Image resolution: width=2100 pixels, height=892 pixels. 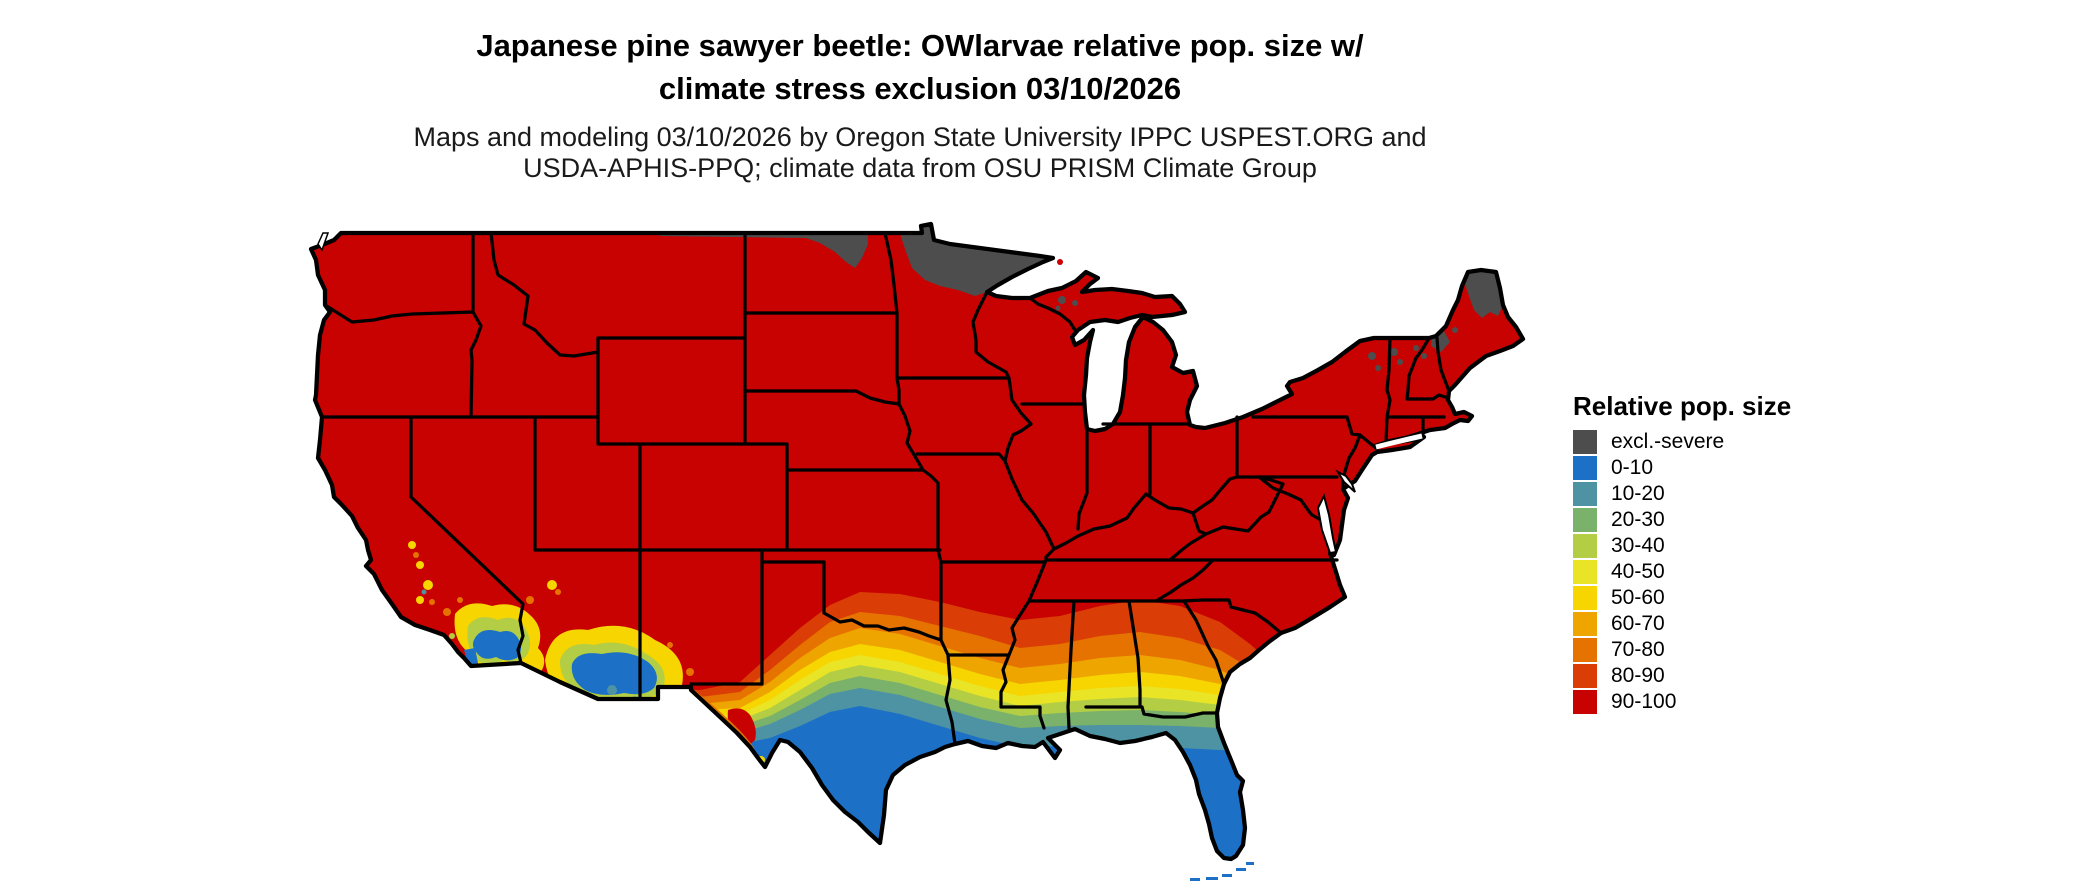 I want to click on gray-ne-speck4, so click(x=1400, y=362).